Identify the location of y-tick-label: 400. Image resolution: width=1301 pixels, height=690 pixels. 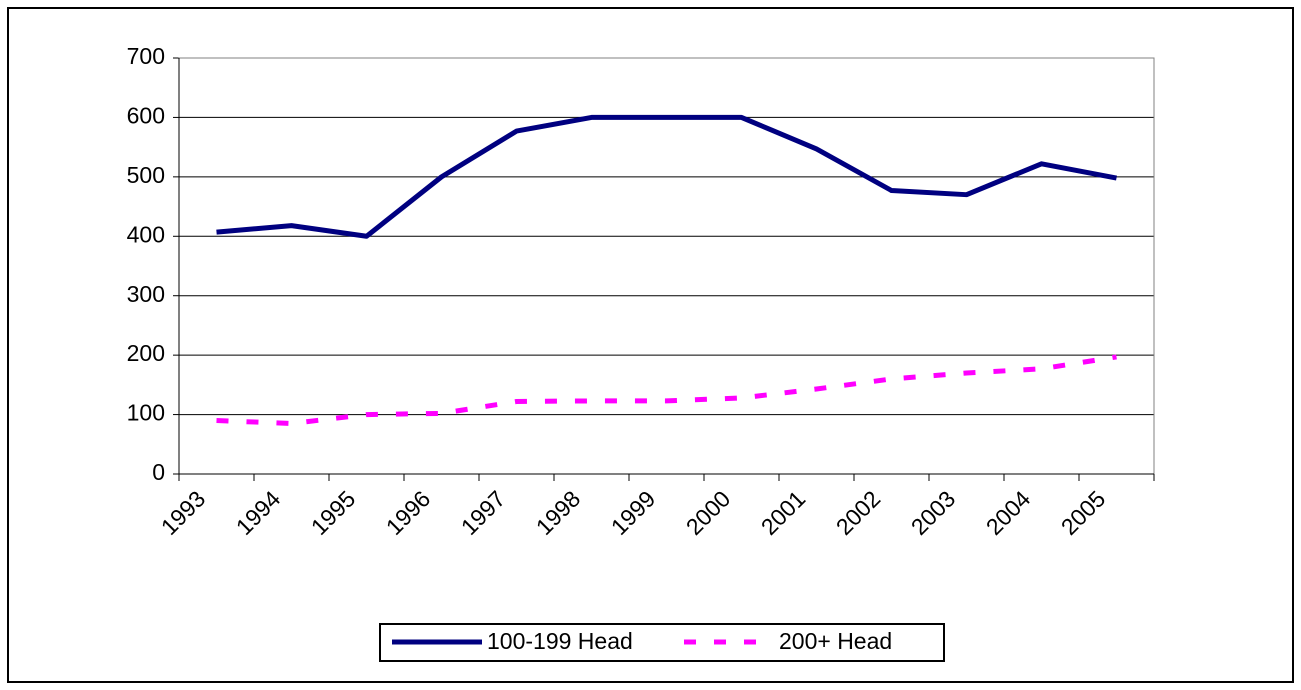
(146, 234).